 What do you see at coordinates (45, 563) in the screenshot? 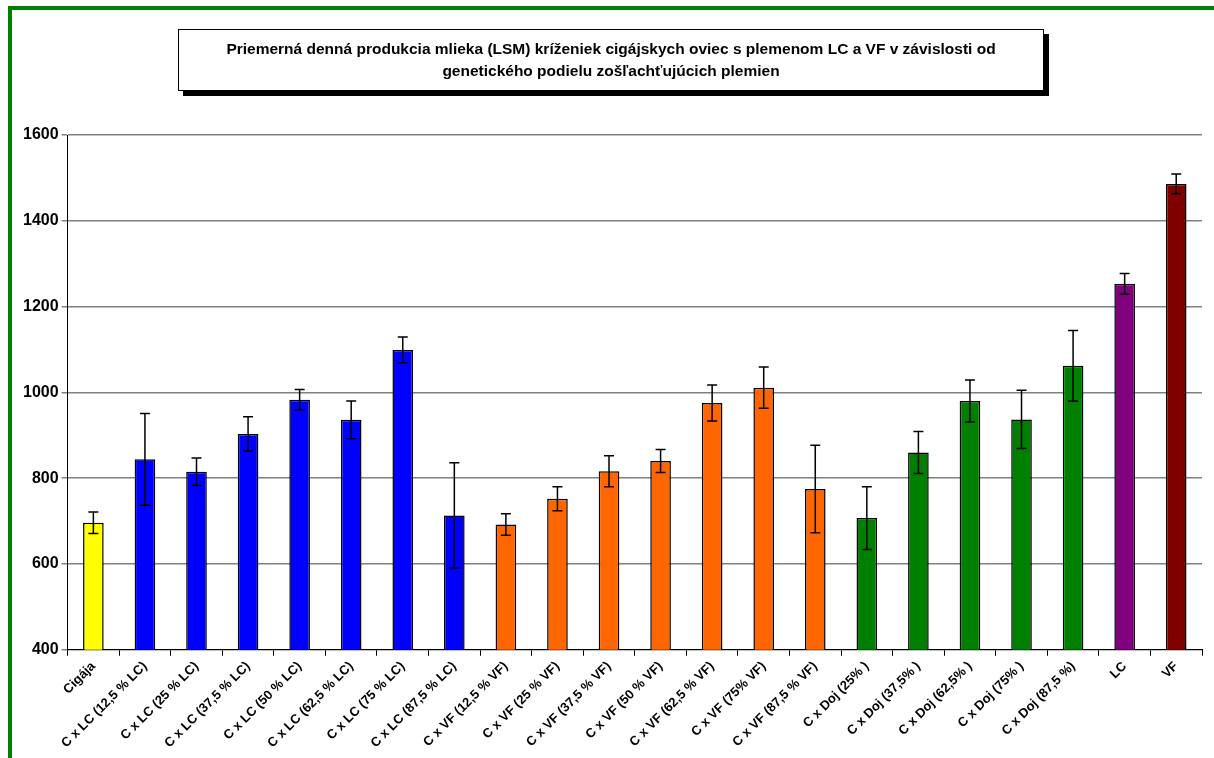
I see `y-tick-label: 600` at bounding box center [45, 563].